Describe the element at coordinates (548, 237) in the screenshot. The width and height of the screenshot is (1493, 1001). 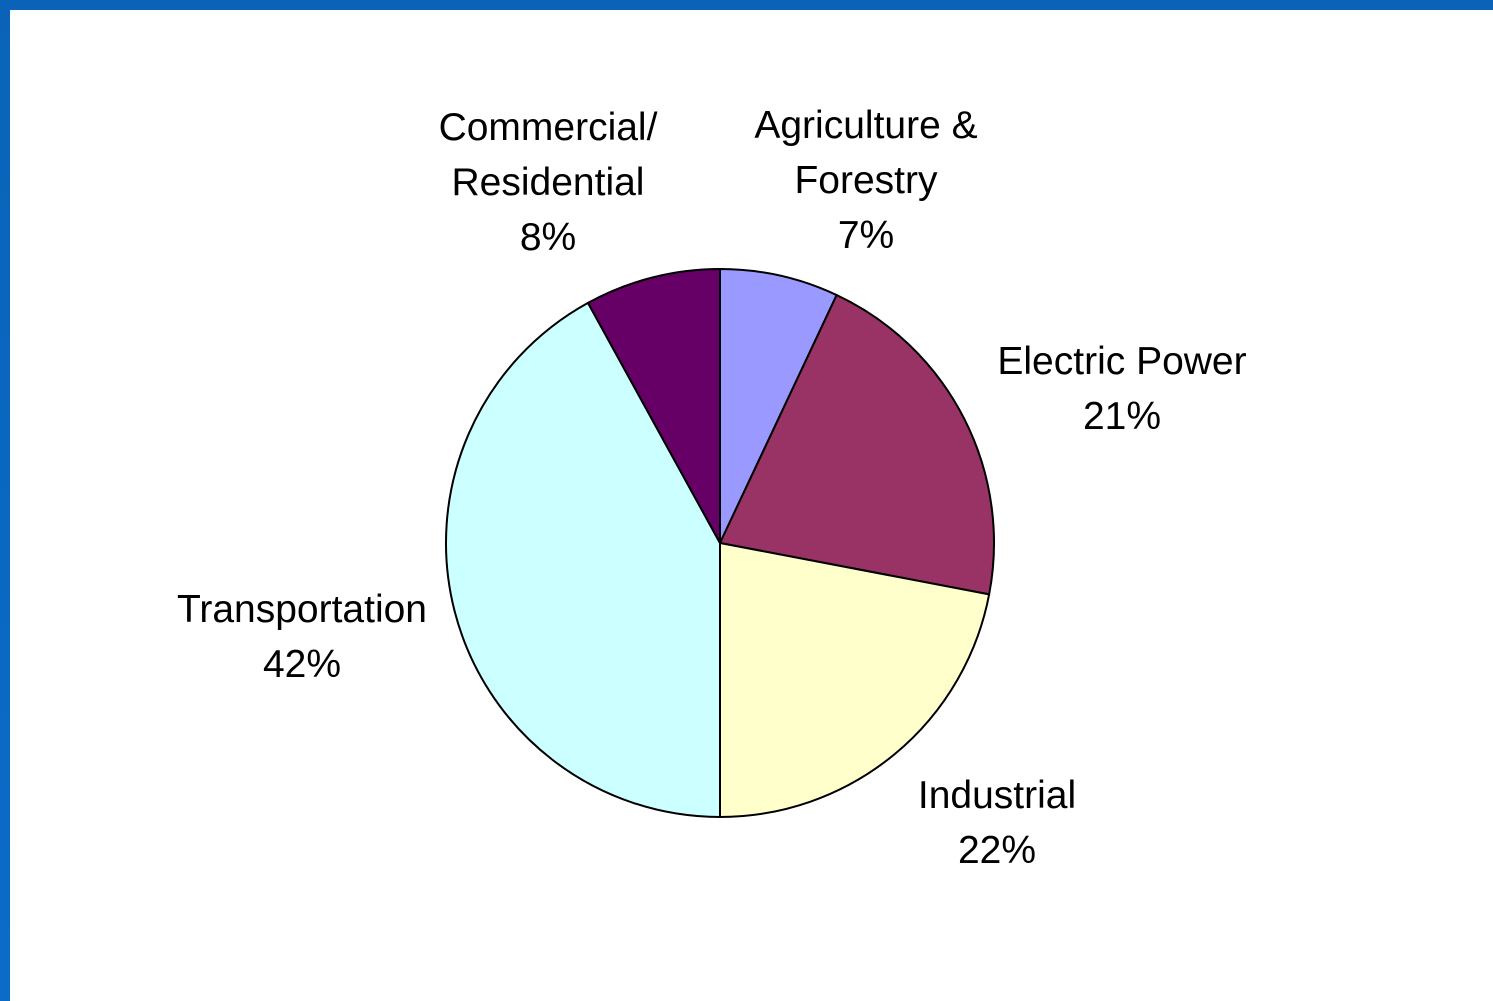
I see `slice-percent-label: 8%` at that location.